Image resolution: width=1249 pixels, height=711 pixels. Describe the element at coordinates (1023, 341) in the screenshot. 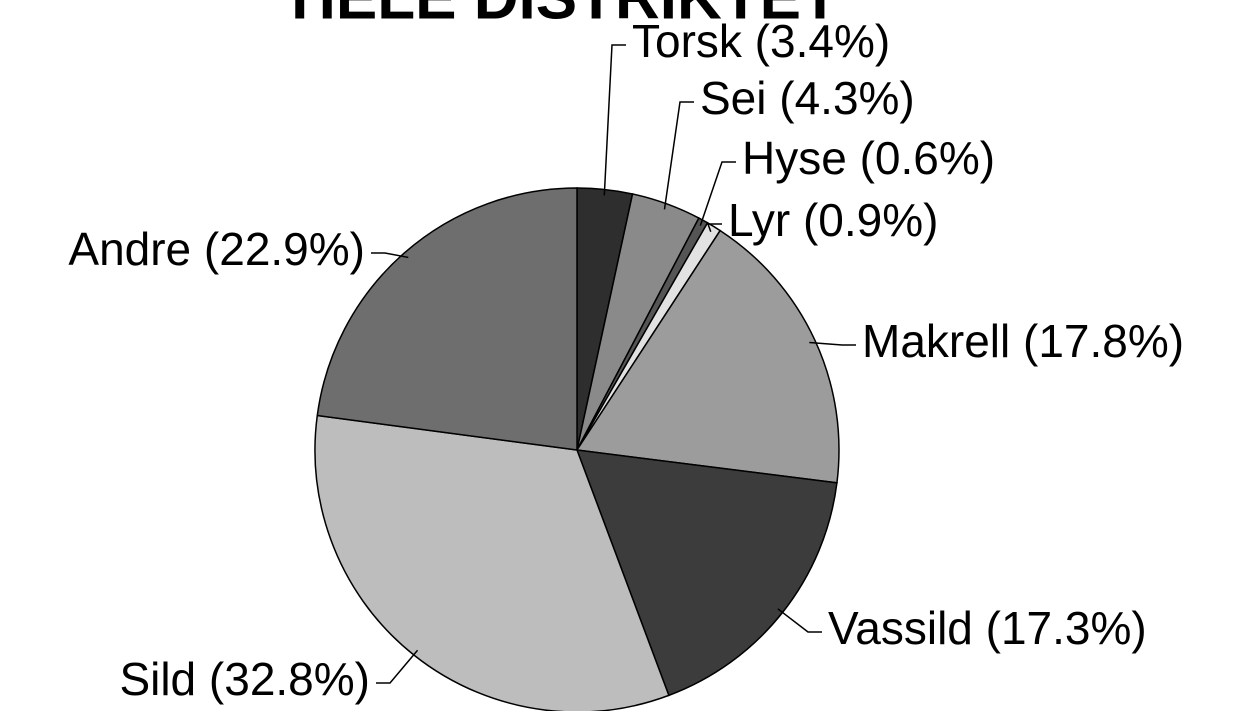

I see `slice-label: Makrell (17.8%)` at that location.